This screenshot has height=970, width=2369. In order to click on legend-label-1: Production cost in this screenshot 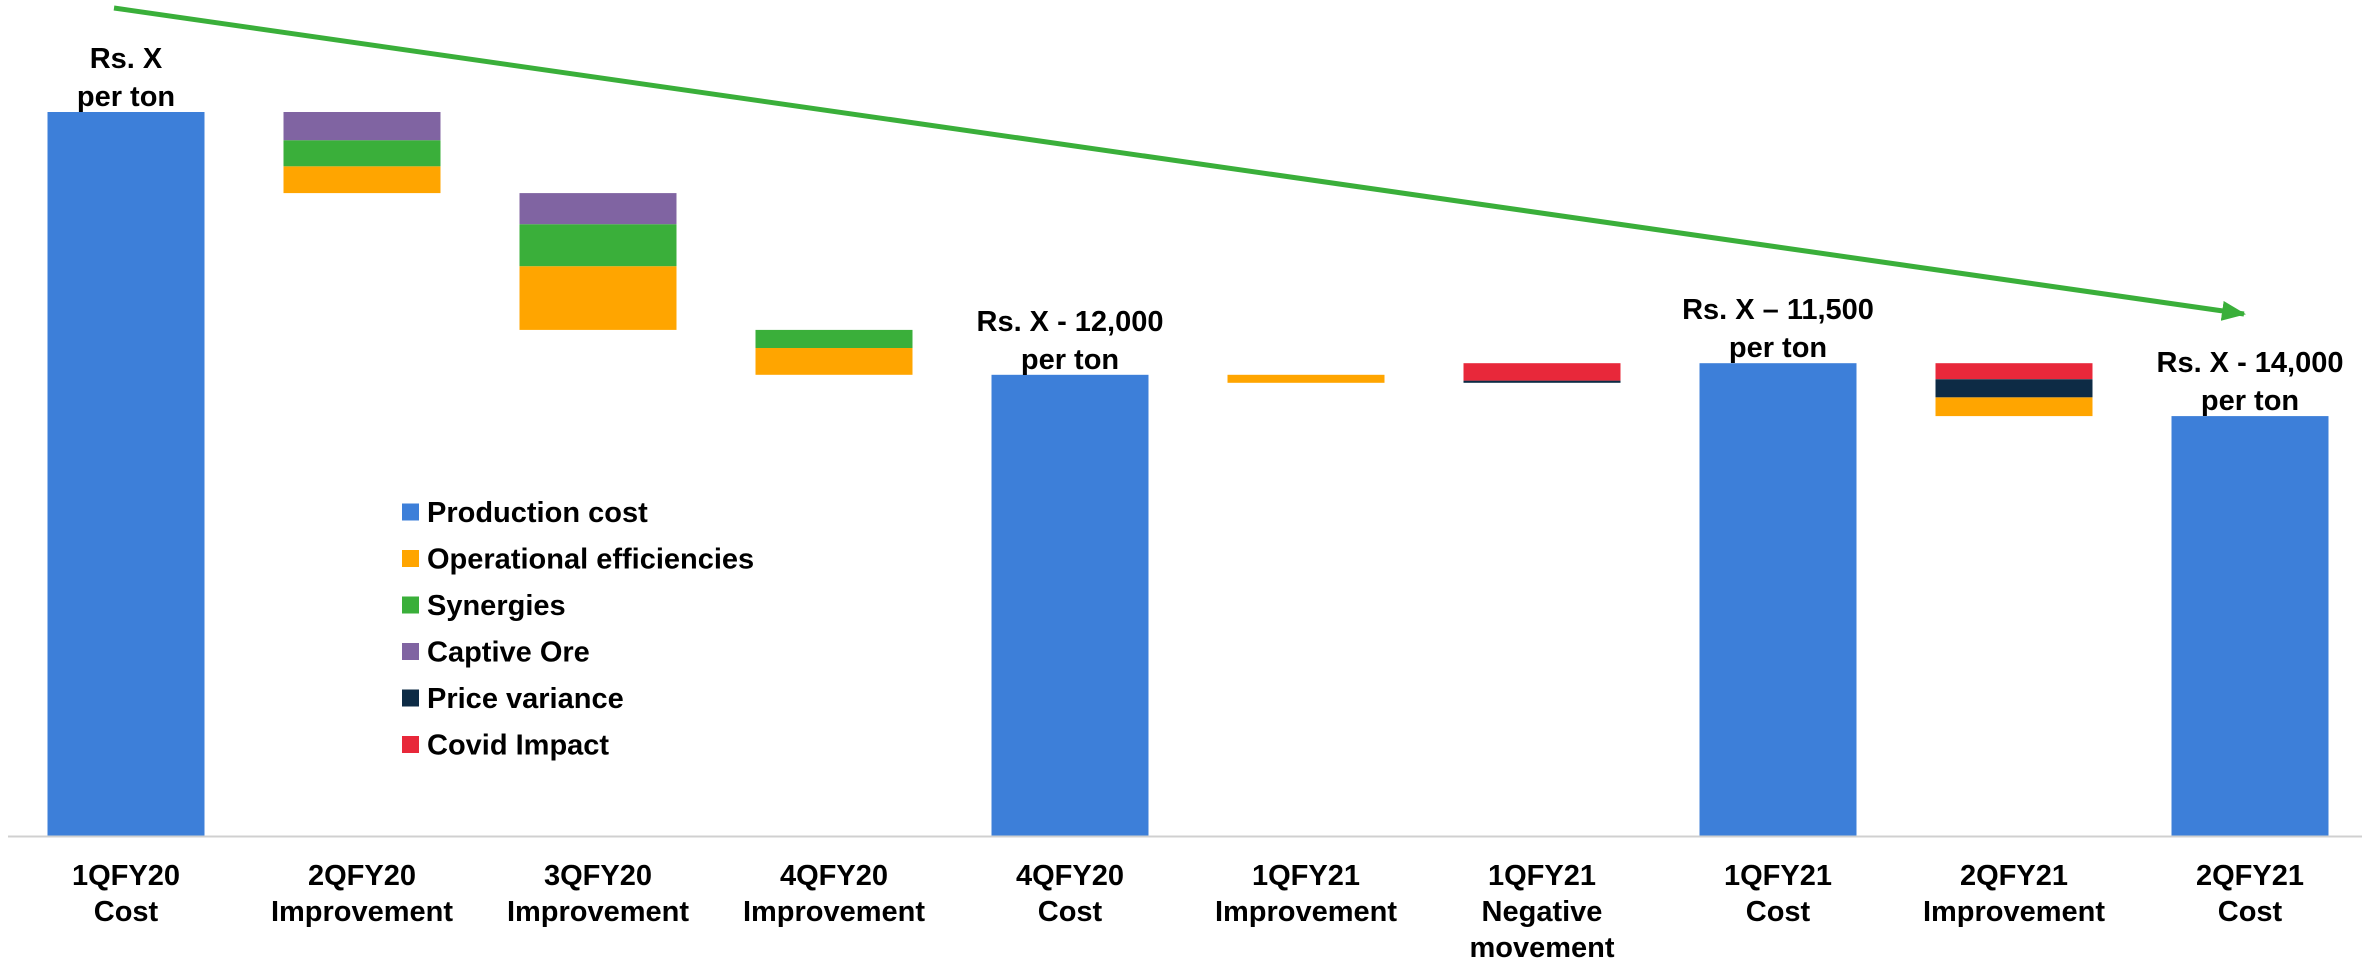, I will do `click(537, 513)`.